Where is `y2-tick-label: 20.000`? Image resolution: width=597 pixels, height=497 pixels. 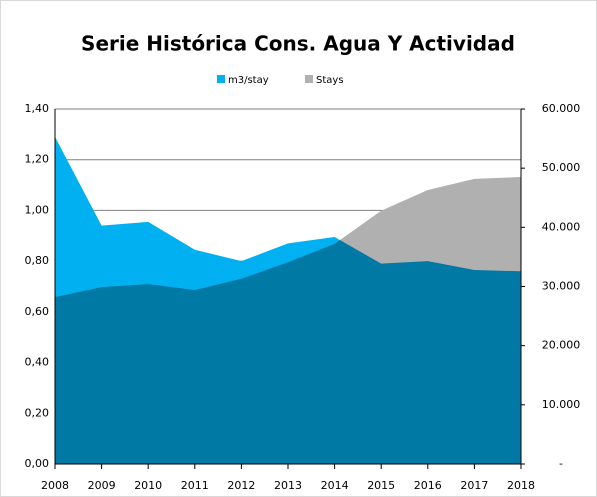
y2-tick-label: 20.000 is located at coordinates (561, 345).